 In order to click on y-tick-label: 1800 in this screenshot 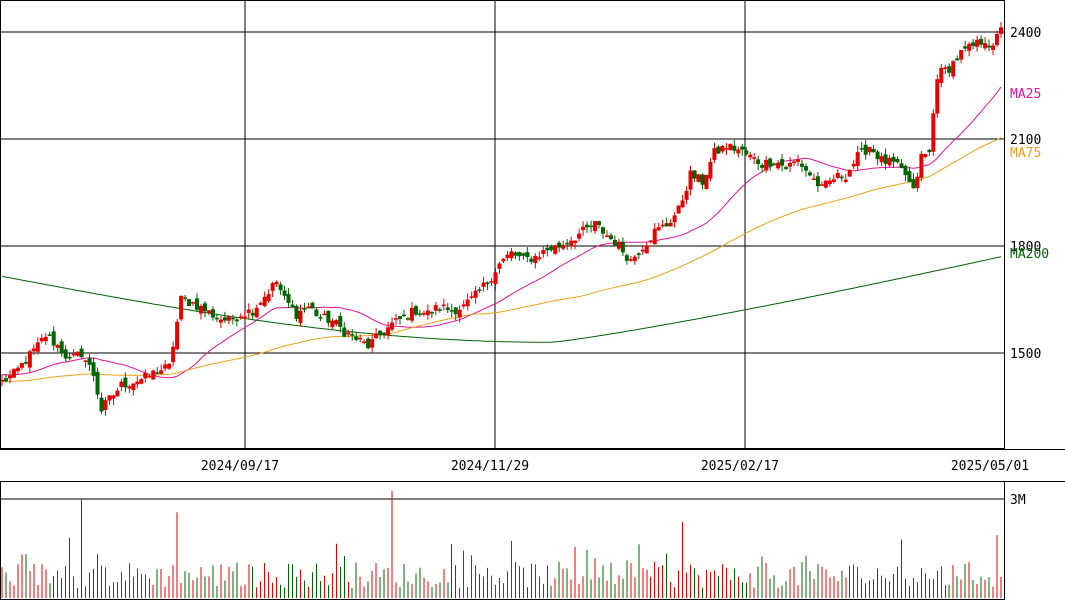, I will do `click(1025, 247)`.